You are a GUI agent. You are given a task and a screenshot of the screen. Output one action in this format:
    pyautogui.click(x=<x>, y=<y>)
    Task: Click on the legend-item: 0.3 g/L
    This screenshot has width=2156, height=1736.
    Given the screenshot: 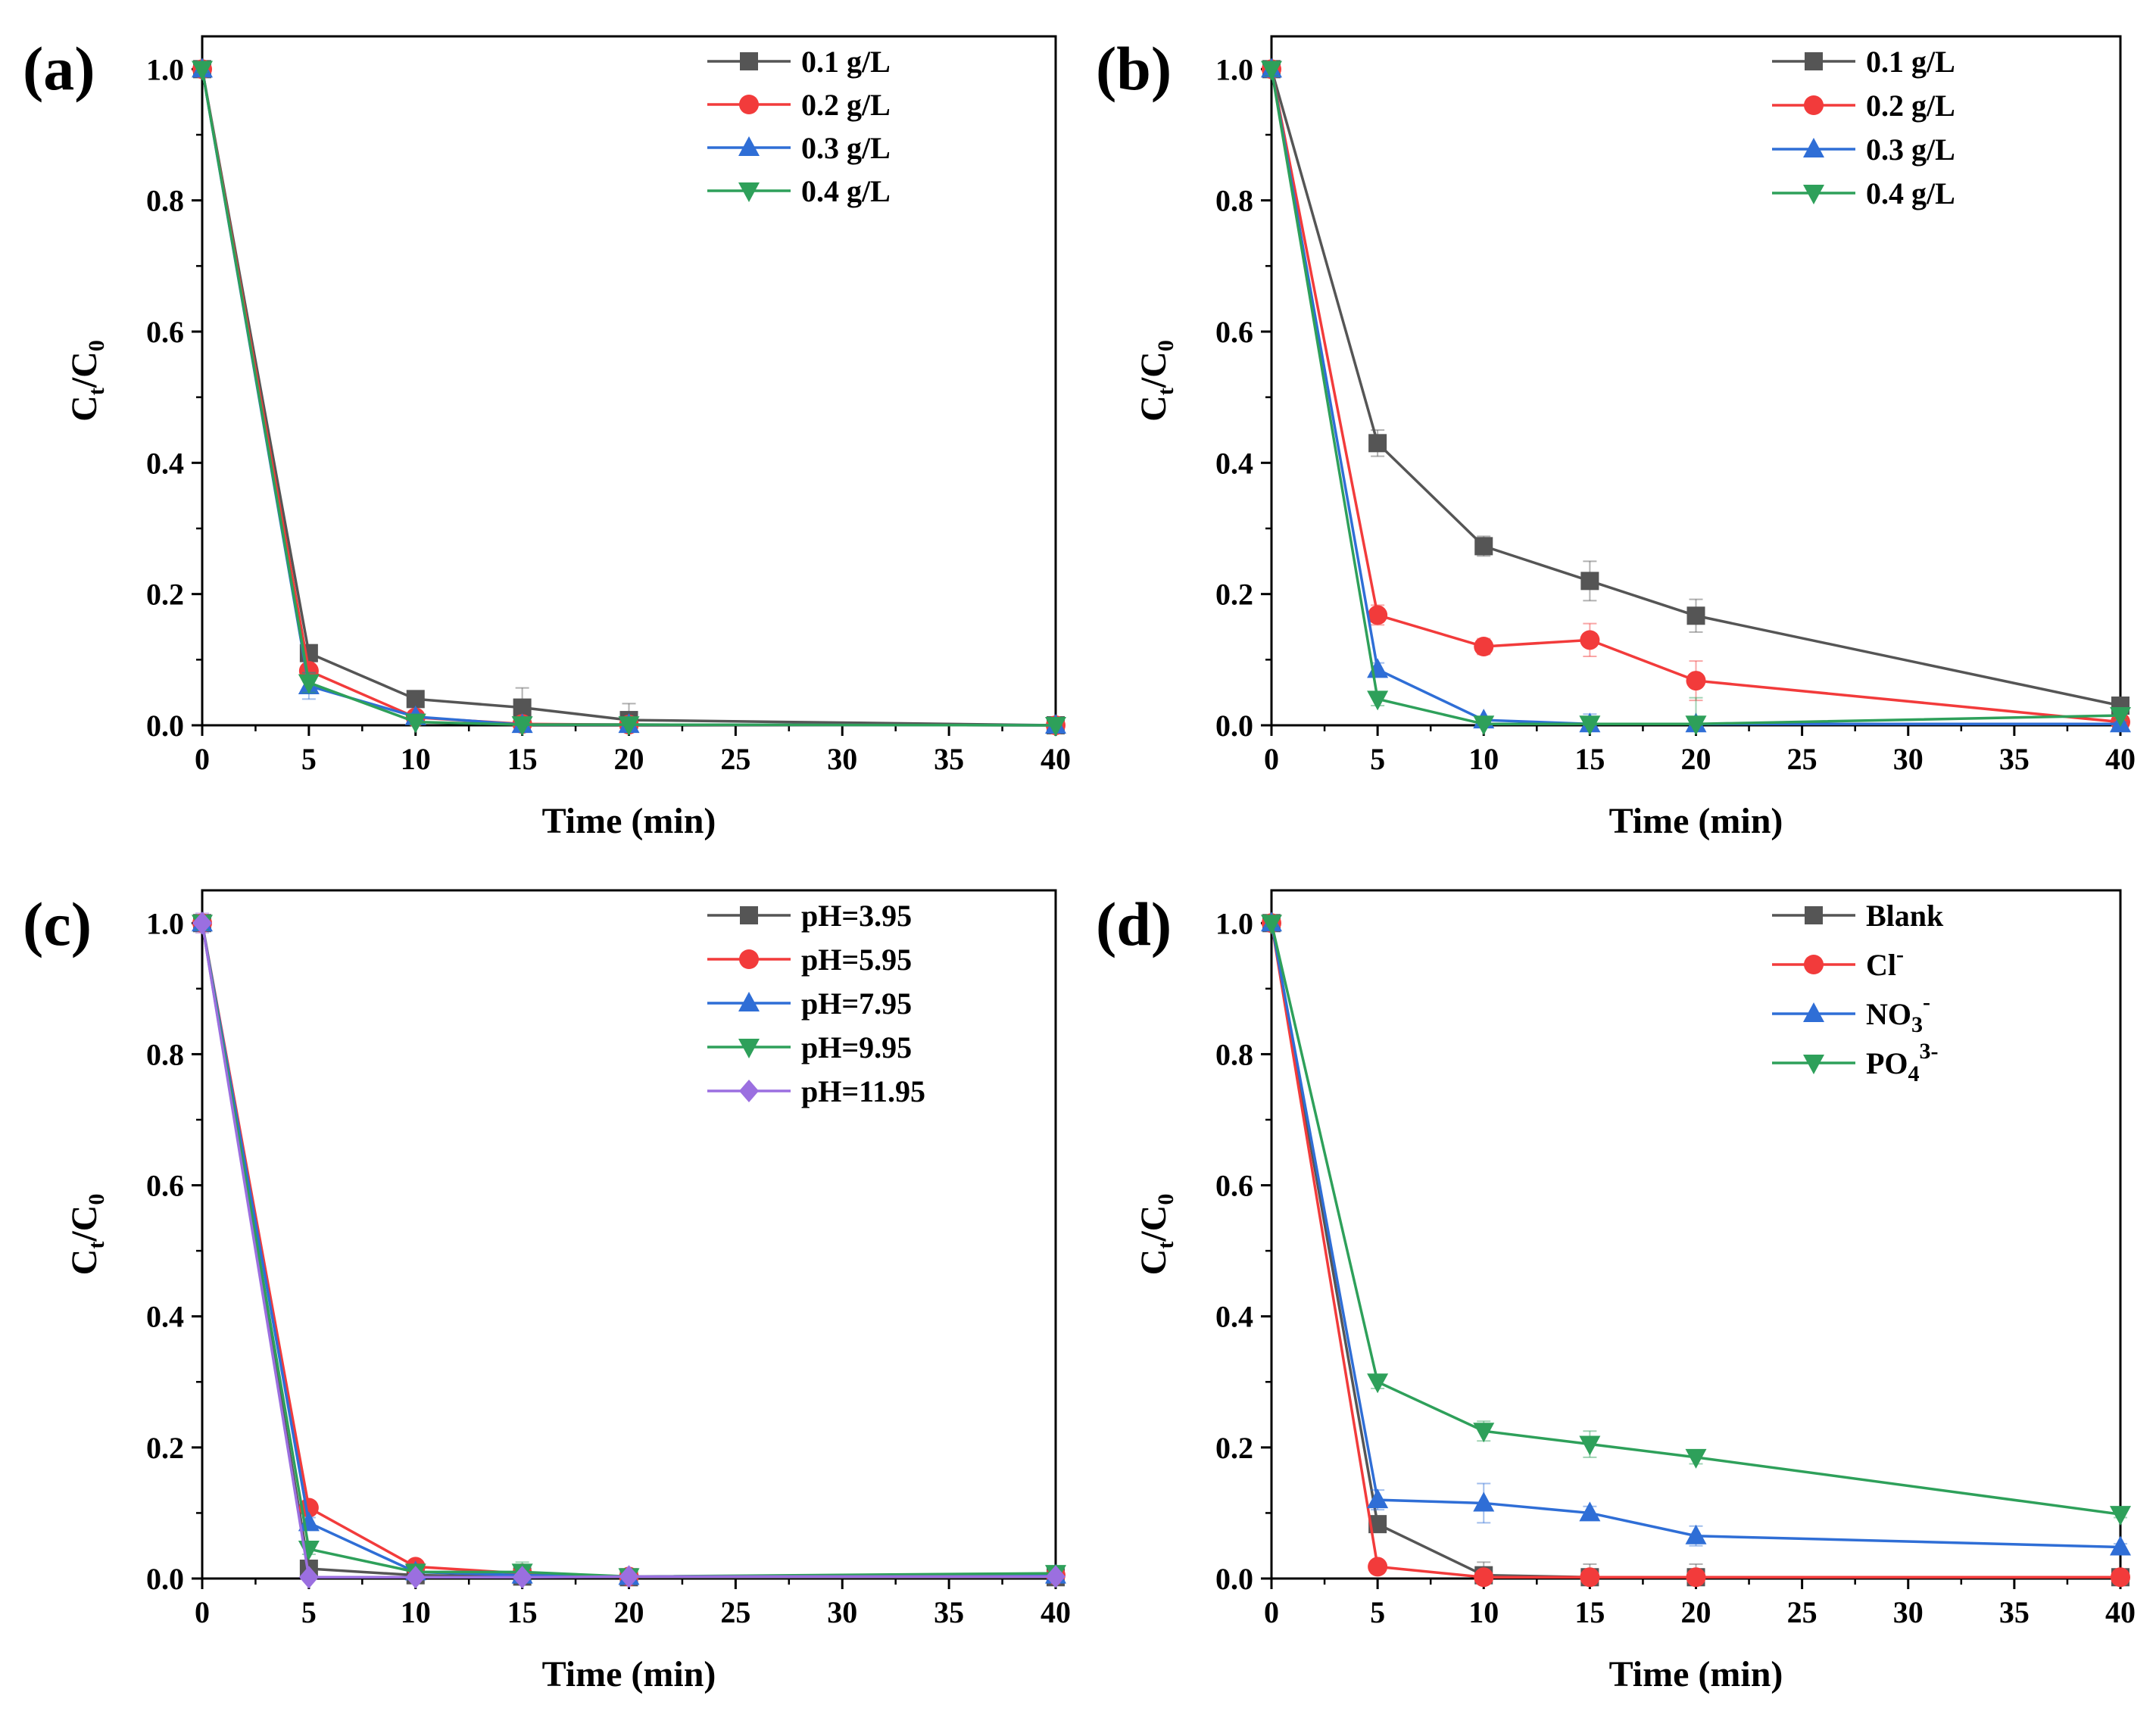 What is the action you would take?
    pyautogui.click(x=799, y=148)
    